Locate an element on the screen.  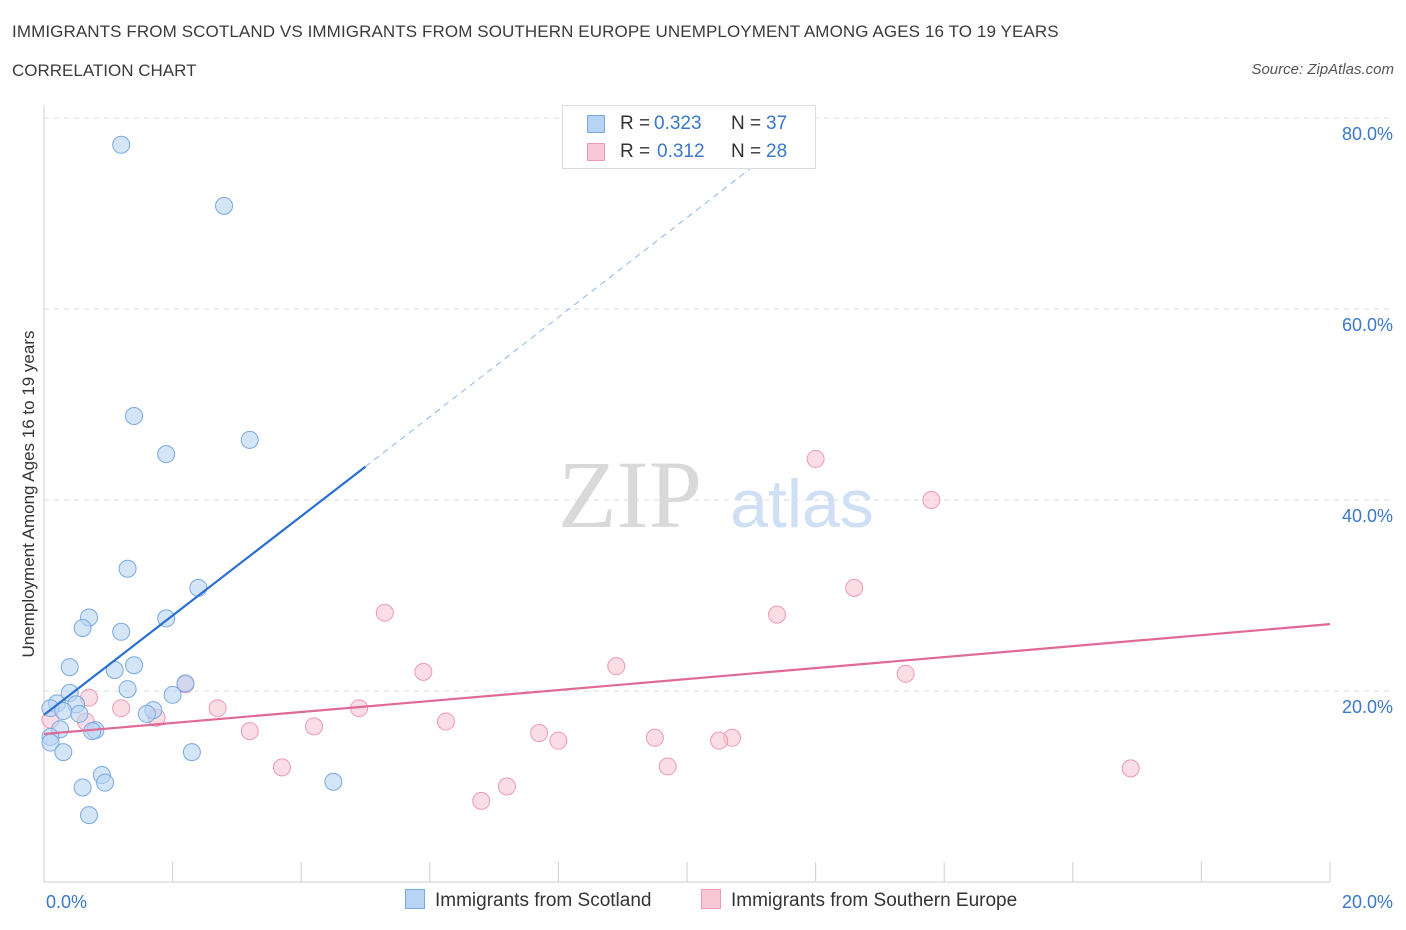
trendline-scotland is located at coordinates (205, 590).